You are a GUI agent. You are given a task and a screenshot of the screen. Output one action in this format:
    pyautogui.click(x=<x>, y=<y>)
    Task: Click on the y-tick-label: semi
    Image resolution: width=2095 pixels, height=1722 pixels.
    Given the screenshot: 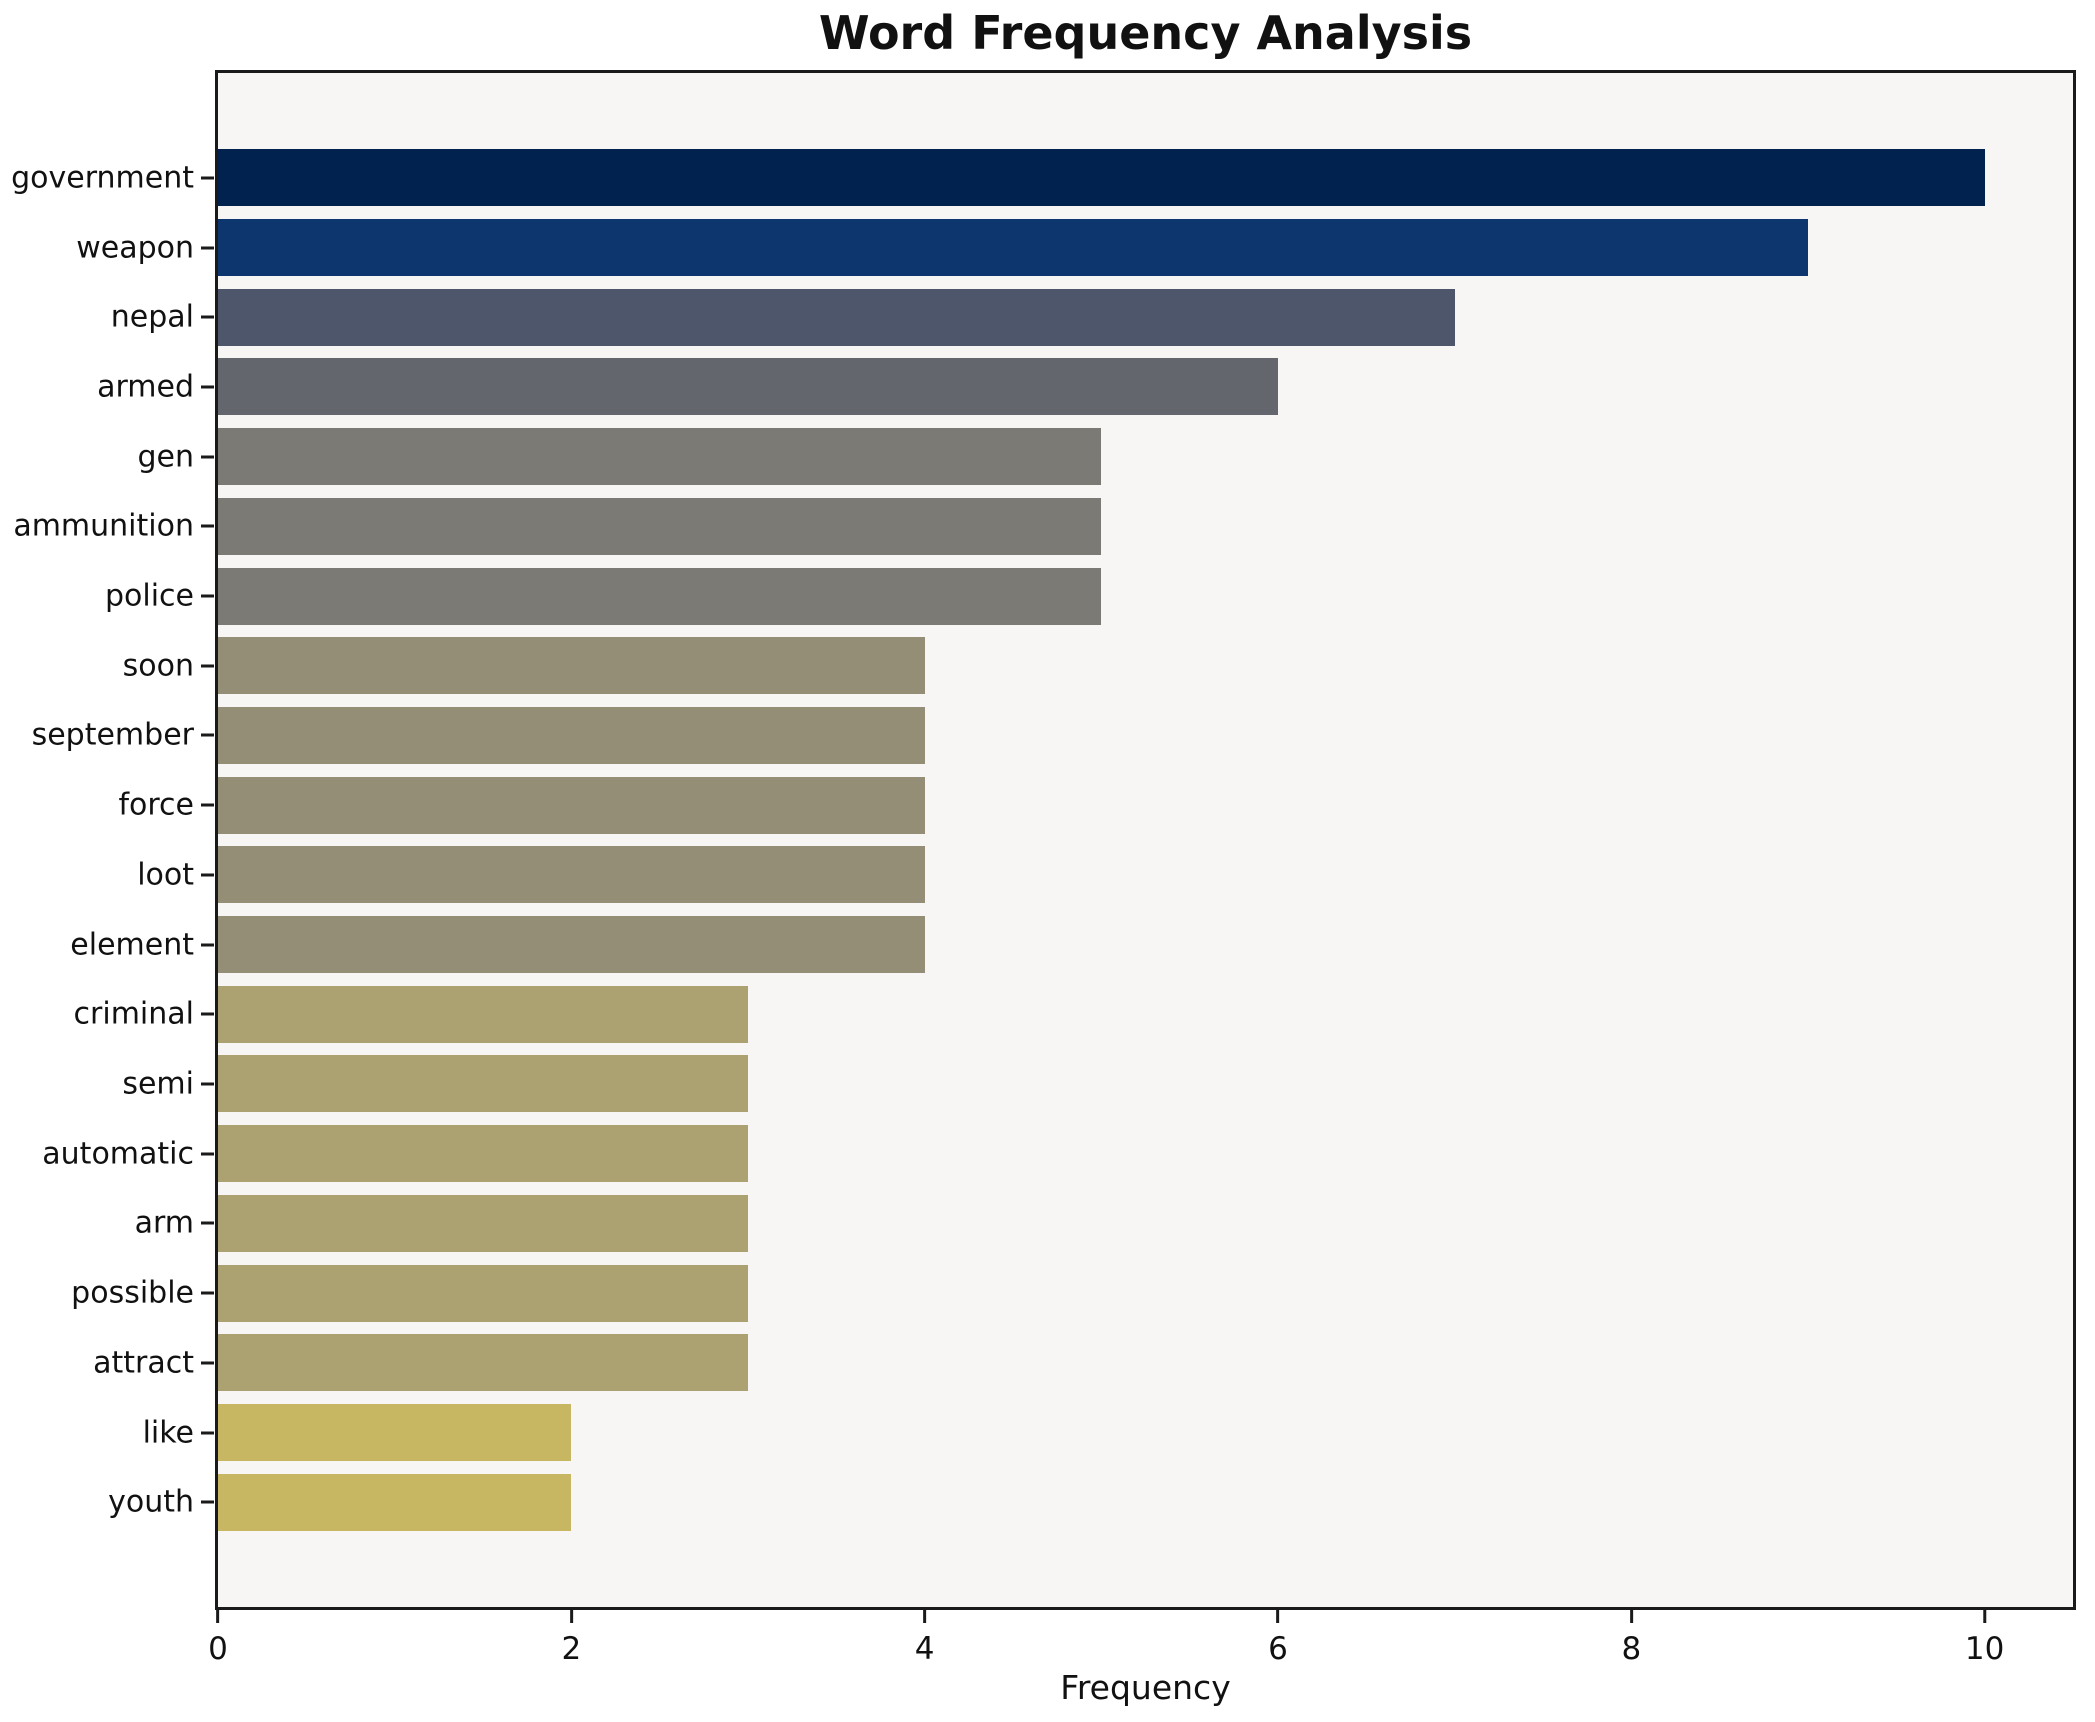 What is the action you would take?
    pyautogui.click(x=158, y=1084)
    